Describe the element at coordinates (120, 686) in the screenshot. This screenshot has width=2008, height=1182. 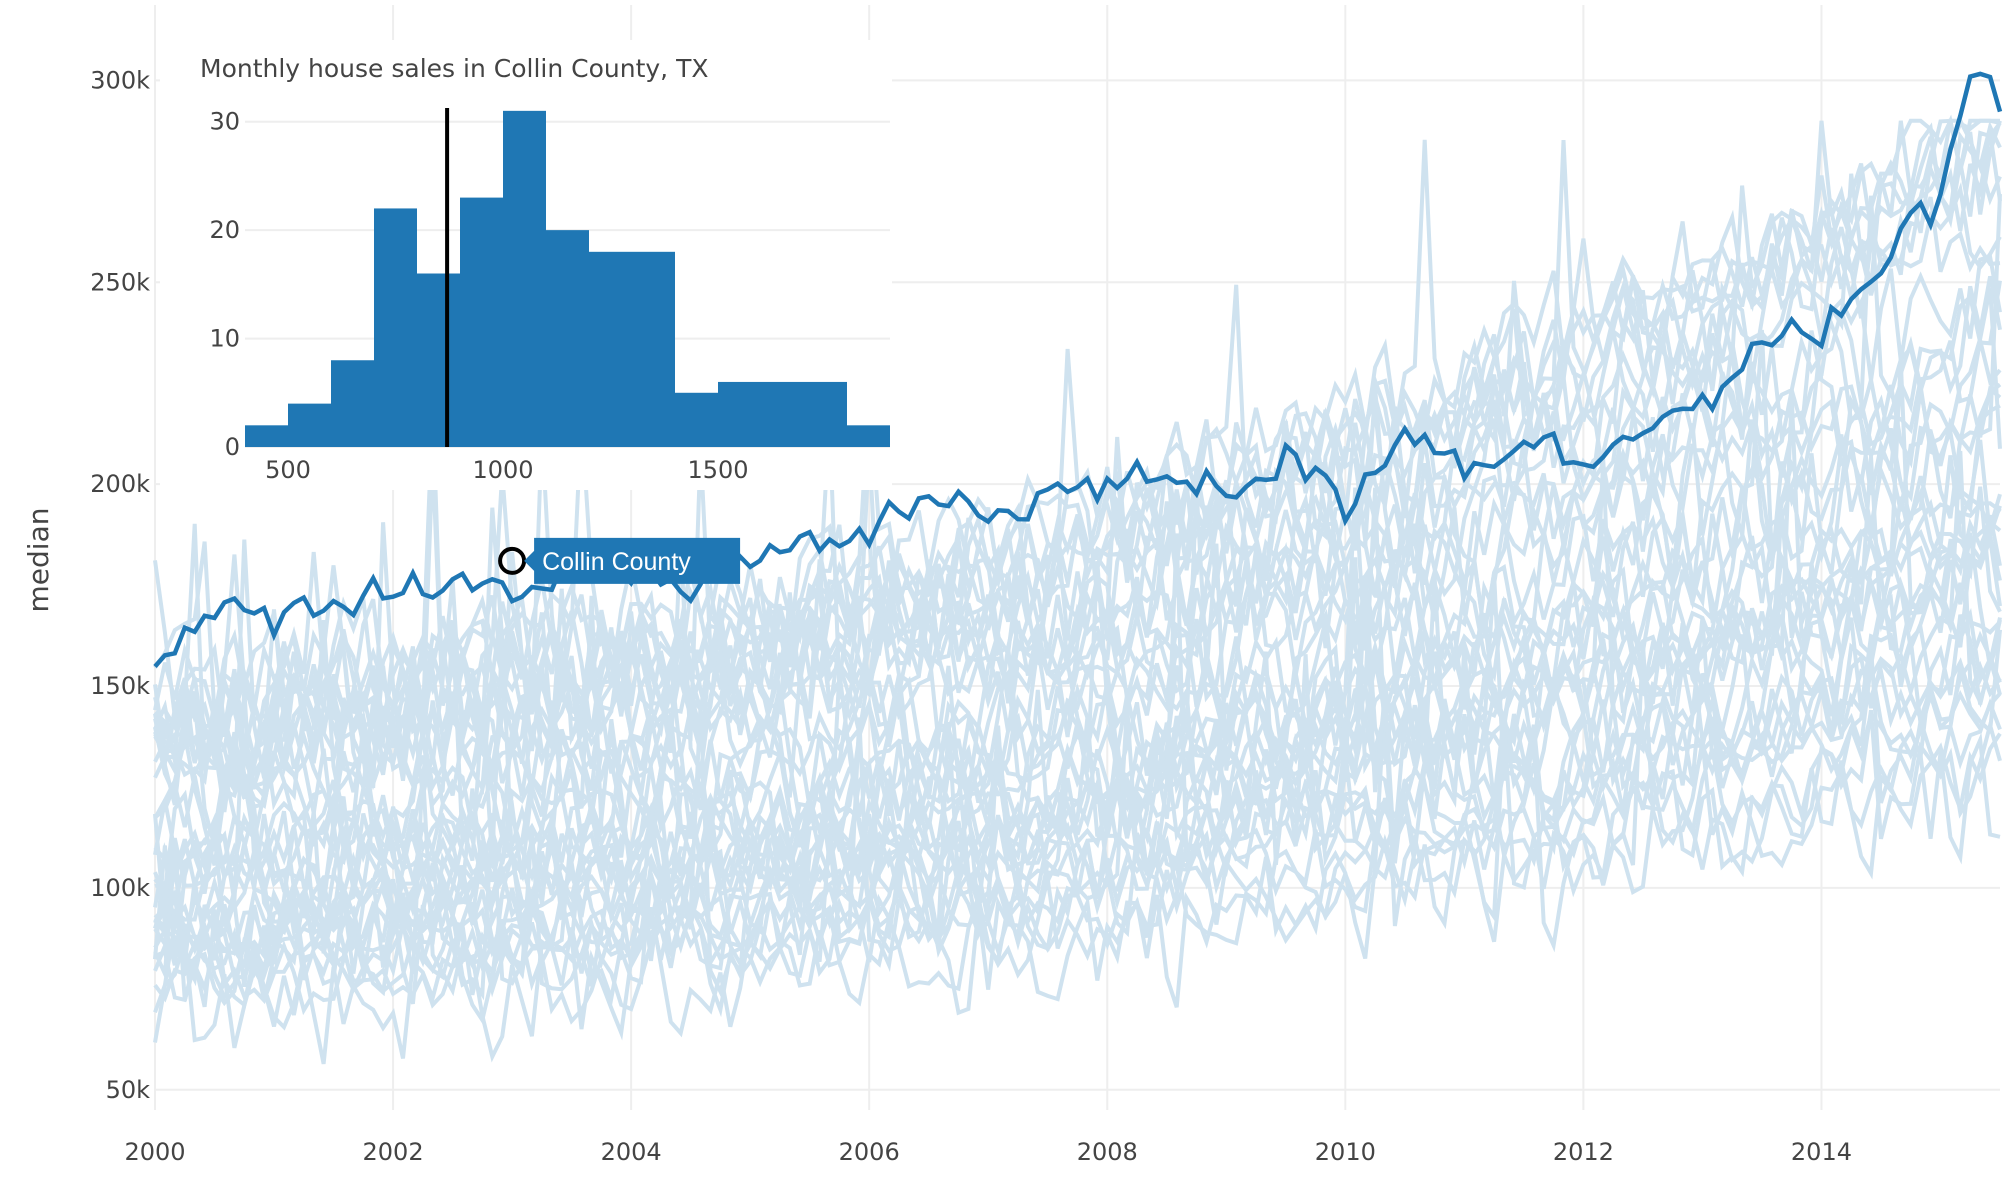
I see `y-tick-label: 150k` at that location.